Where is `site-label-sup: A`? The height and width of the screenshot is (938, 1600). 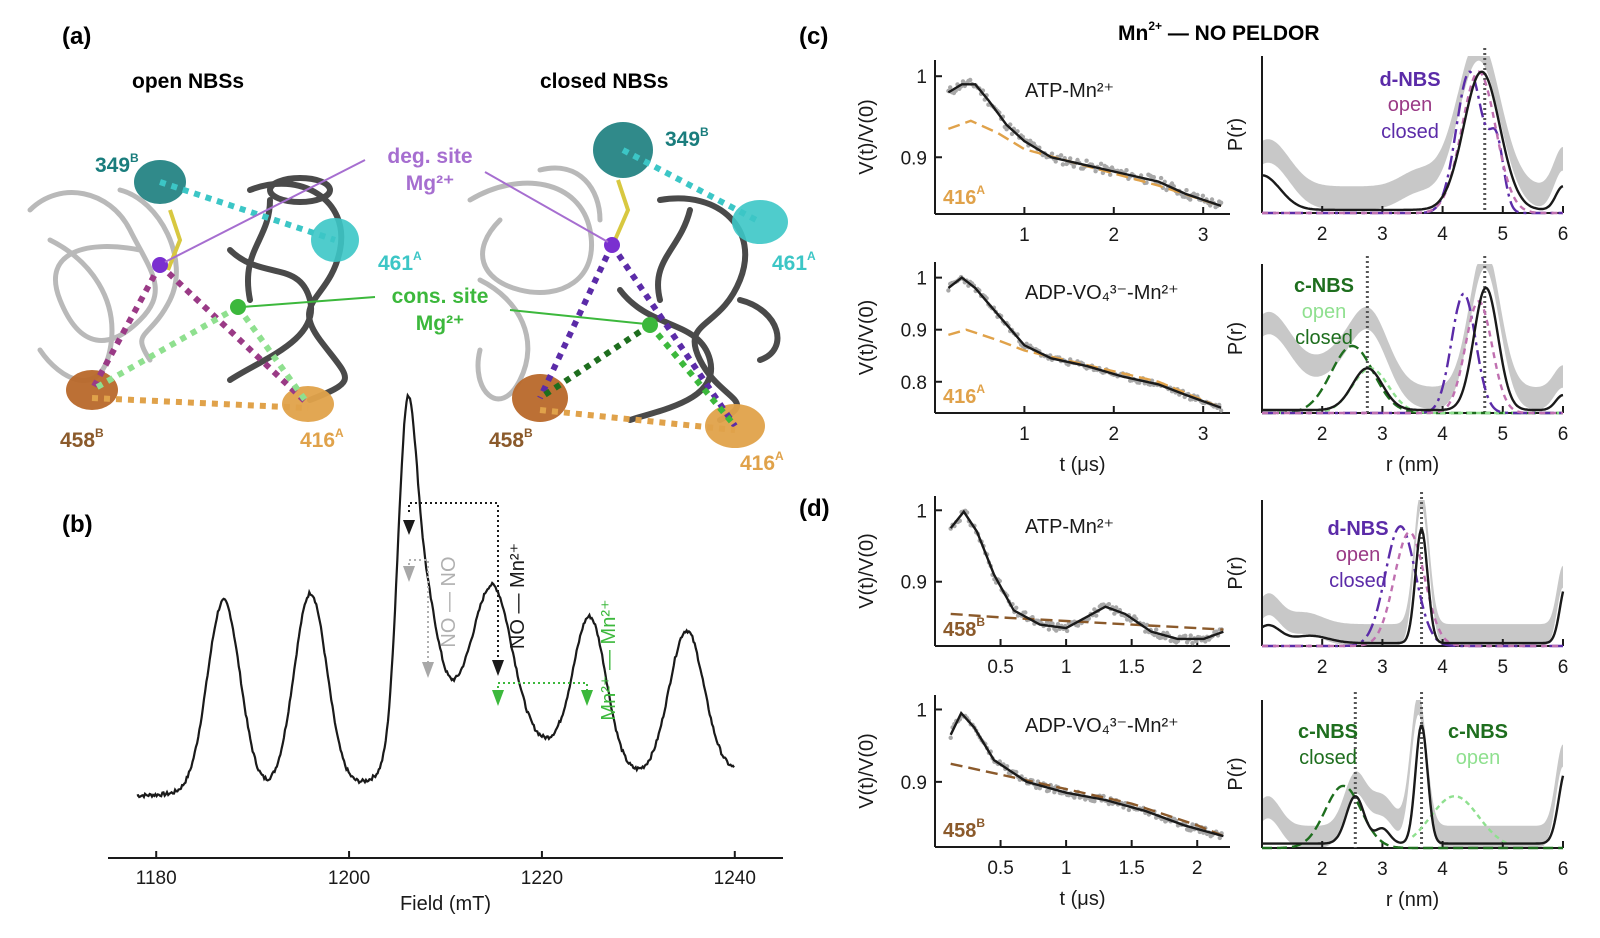
site-label-sup: A is located at coordinates (980, 190).